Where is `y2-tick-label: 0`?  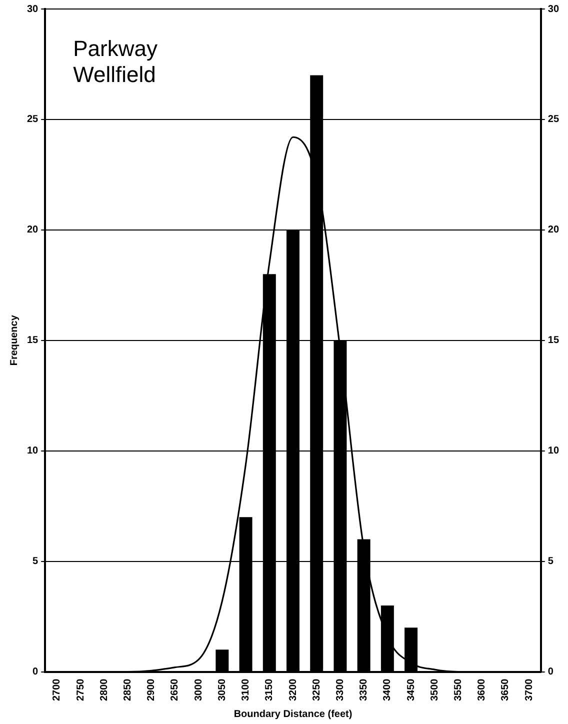 y2-tick-label: 0 is located at coordinates (551, 672).